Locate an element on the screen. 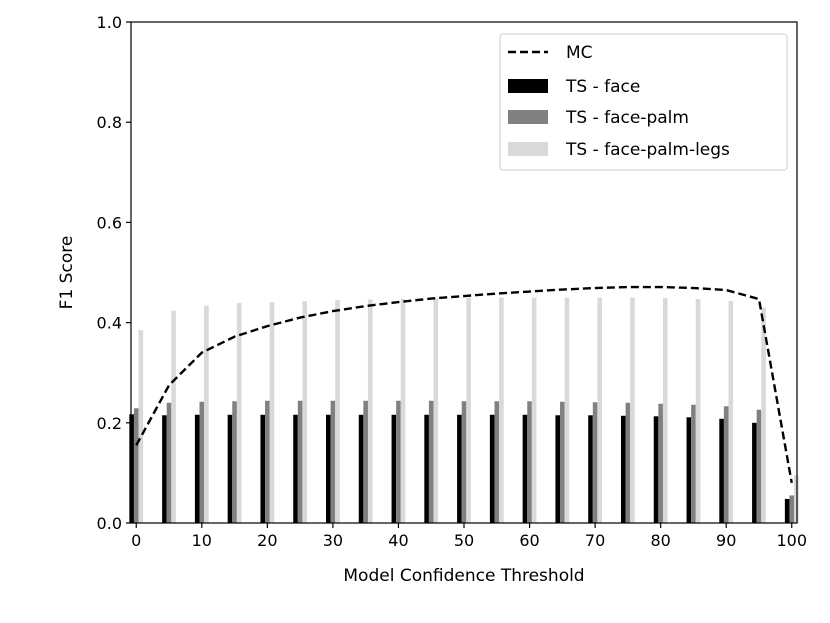 This screenshot has width=830, height=623. x-tick-label-80: 80 is located at coordinates (660, 540).